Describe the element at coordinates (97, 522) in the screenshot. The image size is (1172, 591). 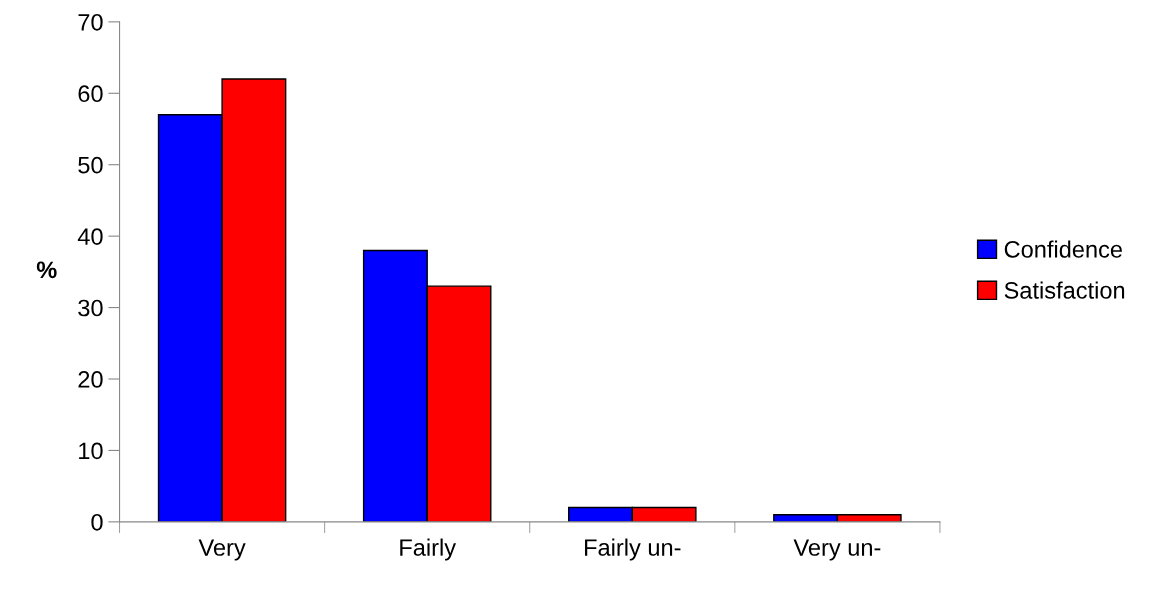
I see `y-tick-label: 0` at that location.